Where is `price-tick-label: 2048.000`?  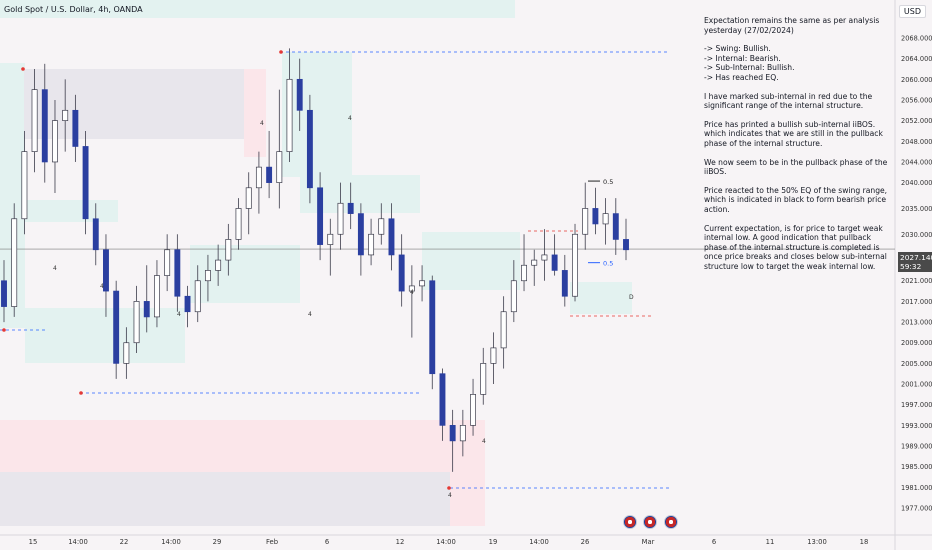
price-tick-label: 2048.000 is located at coordinates (916, 142).